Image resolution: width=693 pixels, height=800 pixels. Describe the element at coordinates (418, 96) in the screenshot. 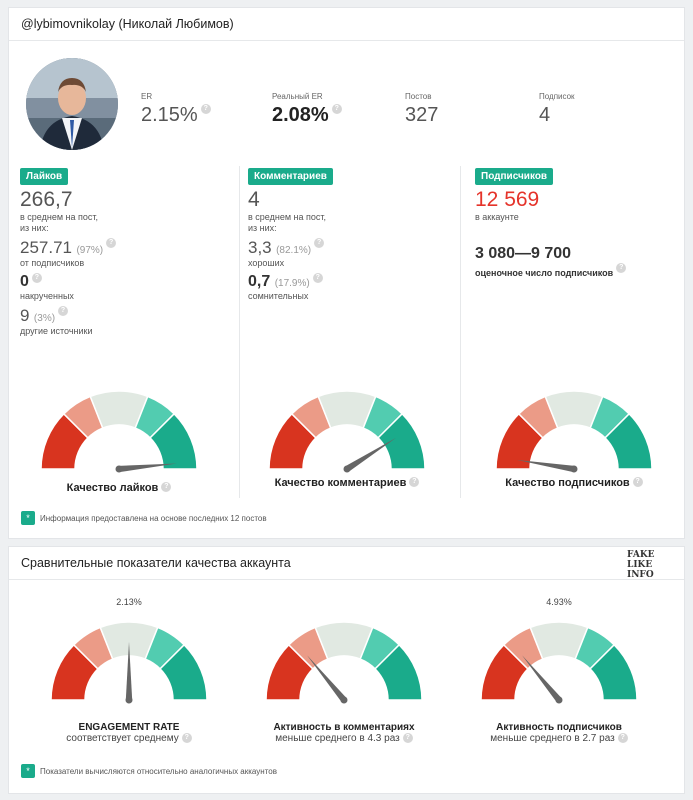

I see `posts-label: Постов` at that location.